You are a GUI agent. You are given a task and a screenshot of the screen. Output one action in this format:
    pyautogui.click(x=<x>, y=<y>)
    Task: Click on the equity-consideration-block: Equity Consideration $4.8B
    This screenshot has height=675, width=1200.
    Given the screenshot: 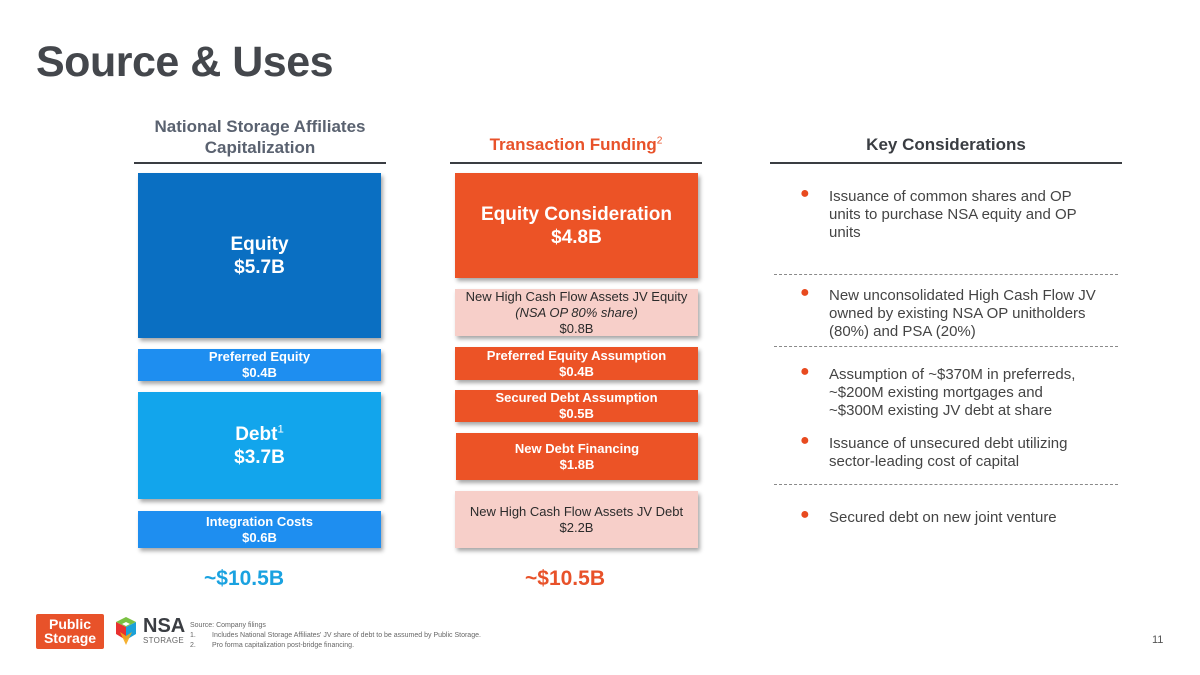 What is the action you would take?
    pyautogui.click(x=576, y=225)
    